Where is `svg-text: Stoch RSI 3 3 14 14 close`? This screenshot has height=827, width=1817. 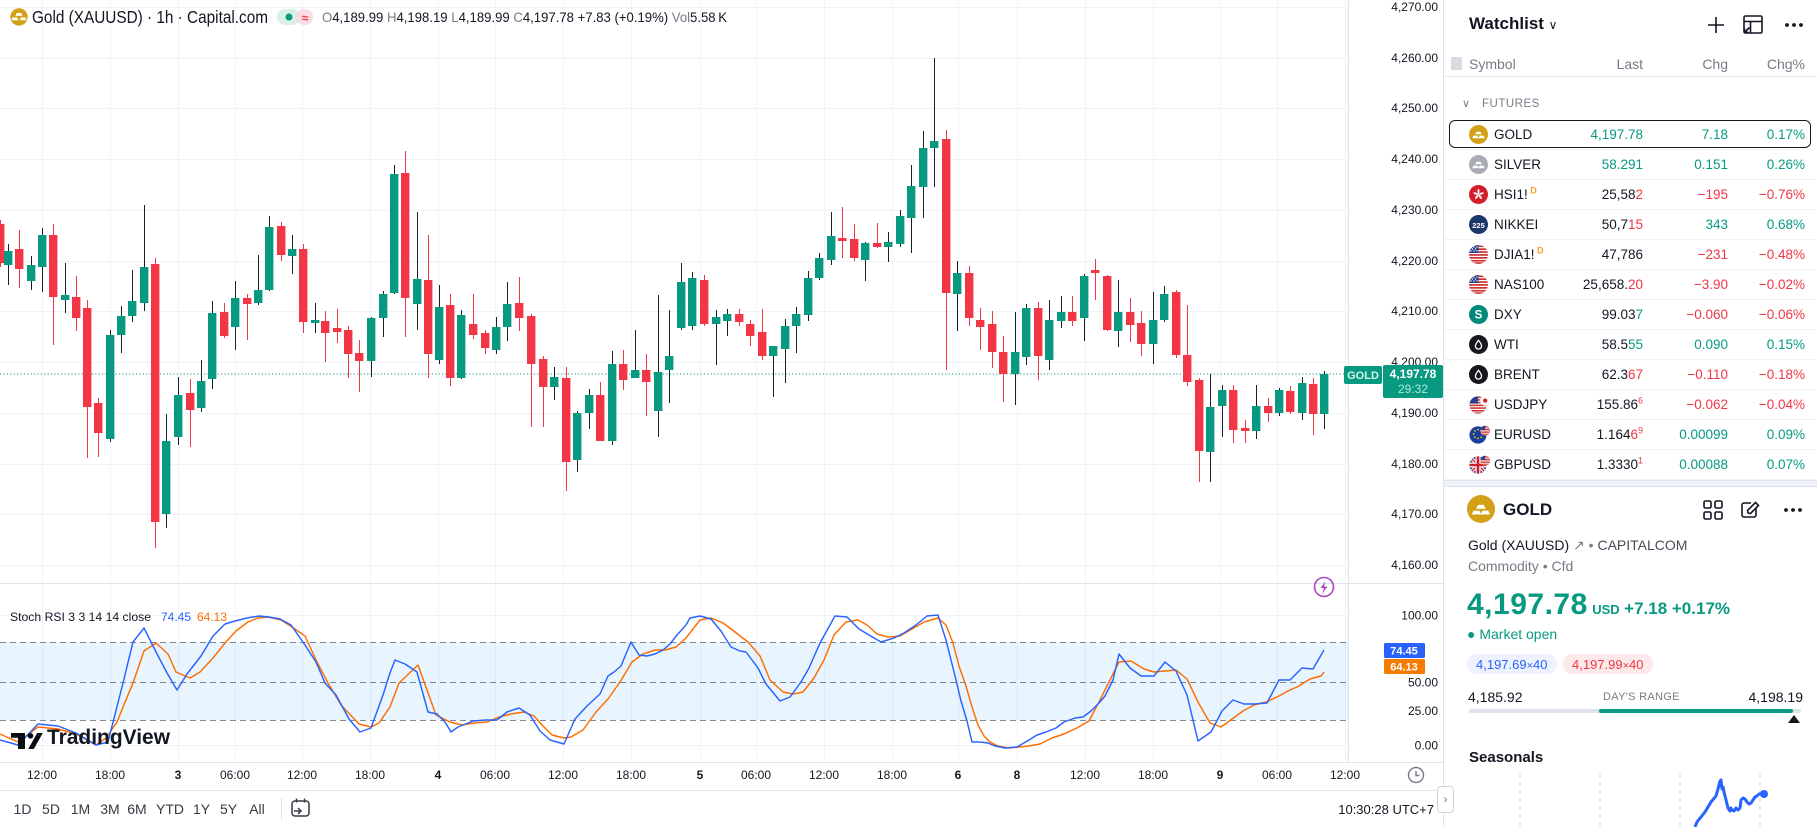 svg-text: Stoch RSI 3 3 14 14 close is located at coordinates (80, 617).